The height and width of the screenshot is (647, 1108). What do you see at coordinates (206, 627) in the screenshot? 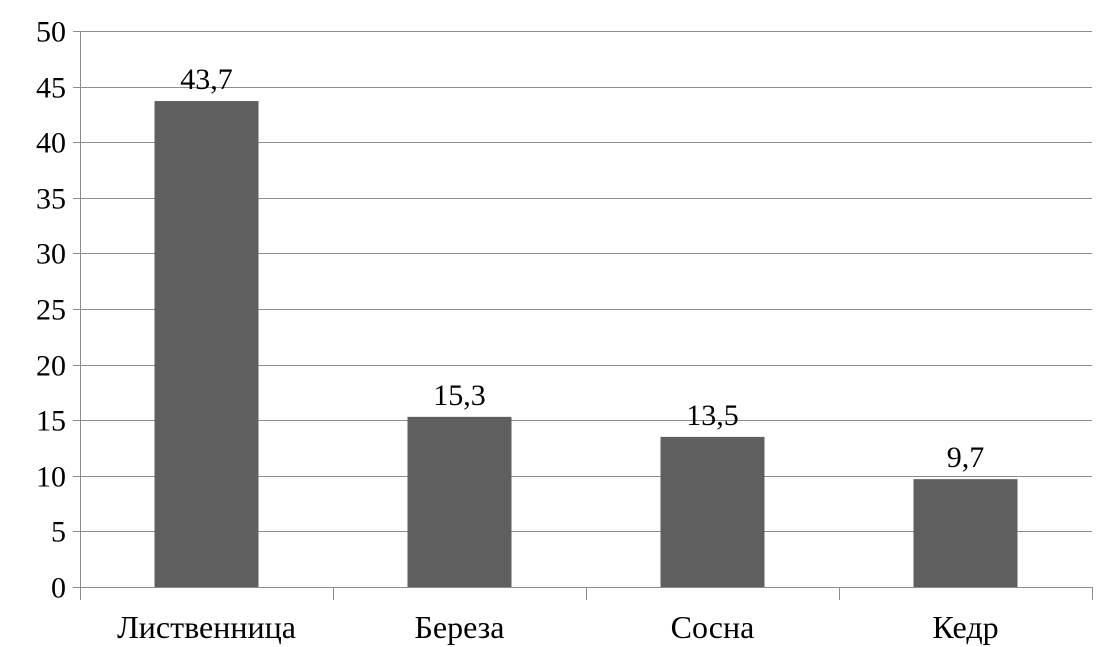
I see `x-category-label: Лиственница` at bounding box center [206, 627].